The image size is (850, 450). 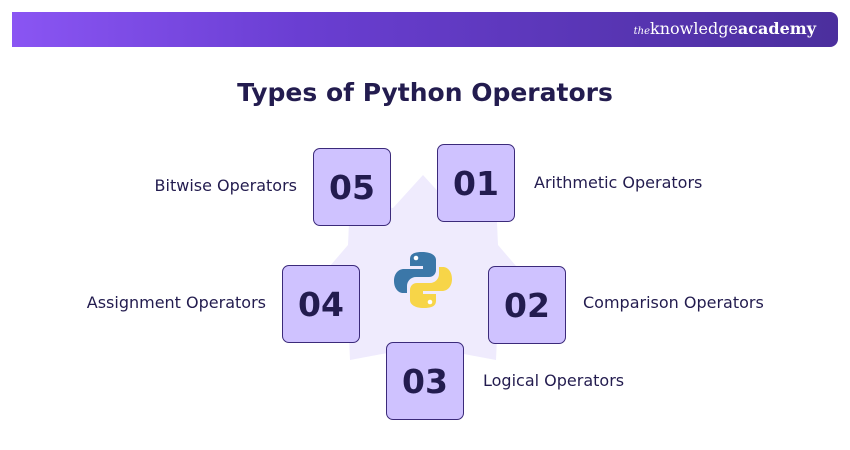 What do you see at coordinates (425, 29) in the screenshot?
I see `header-banner: theknowledgeacademy` at bounding box center [425, 29].